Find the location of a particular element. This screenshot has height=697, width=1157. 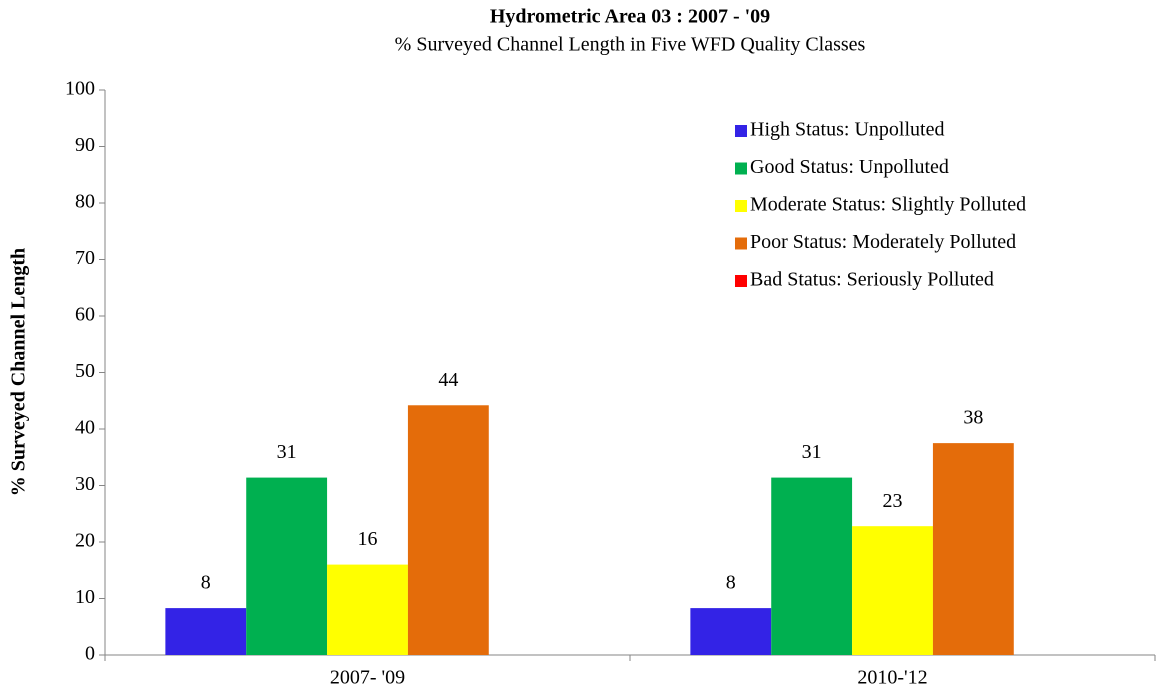

y-tick-label: 60 is located at coordinates (85, 315).